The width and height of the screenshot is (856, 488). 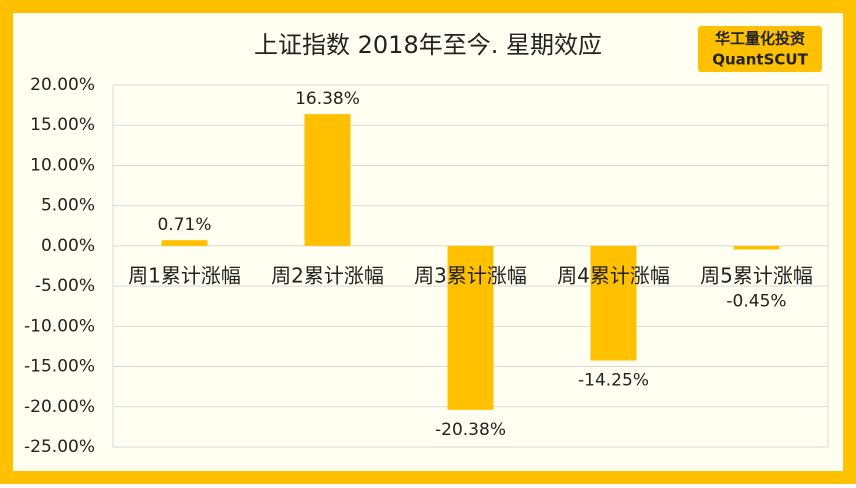 I want to click on value-label: 0.71%, so click(x=184, y=225).